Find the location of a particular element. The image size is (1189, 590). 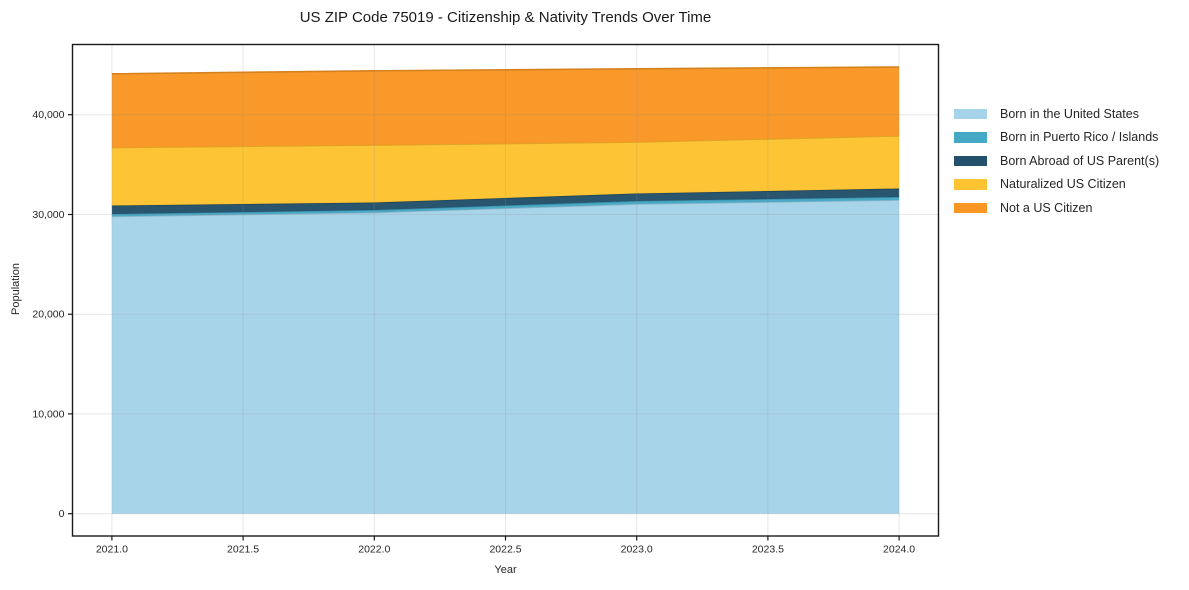

legend-item-born-in-the-united-states: Born in the United States is located at coordinates (1056, 114).